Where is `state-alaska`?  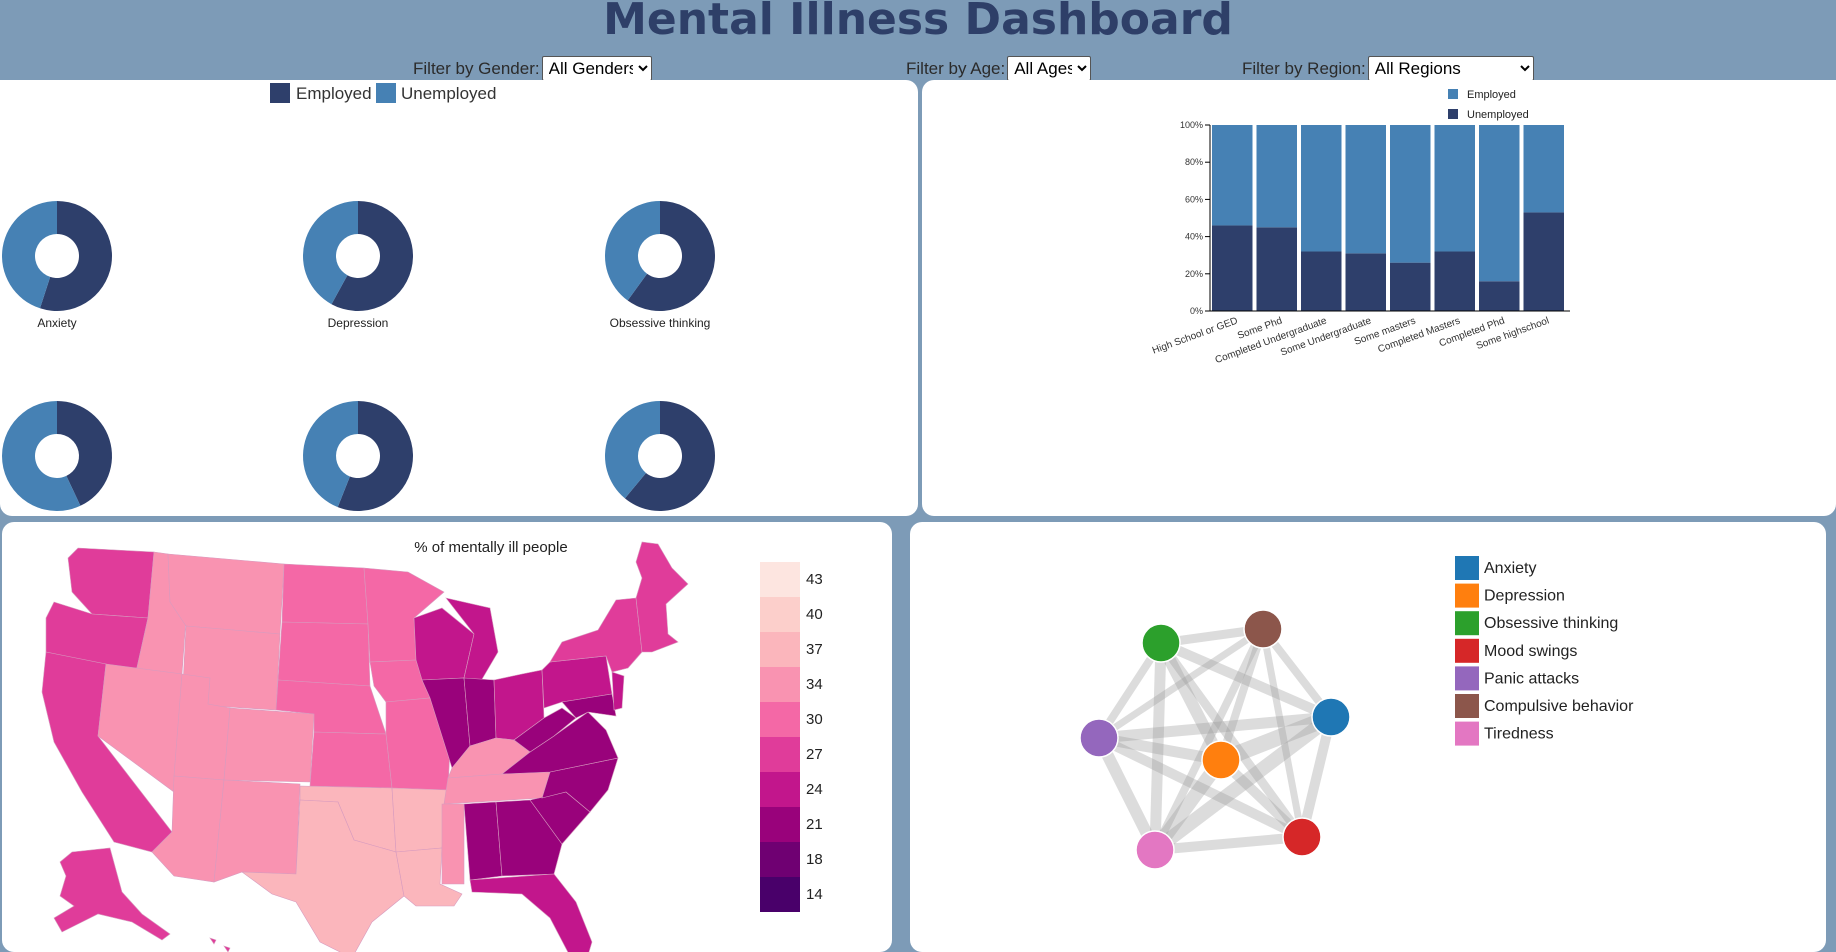 state-alaska is located at coordinates (112, 894).